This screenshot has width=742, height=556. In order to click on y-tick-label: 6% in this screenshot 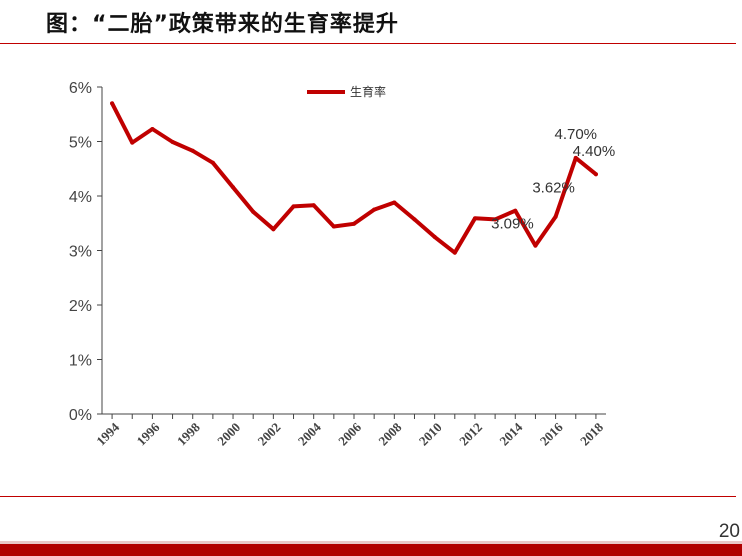, I will do `click(80, 88)`.